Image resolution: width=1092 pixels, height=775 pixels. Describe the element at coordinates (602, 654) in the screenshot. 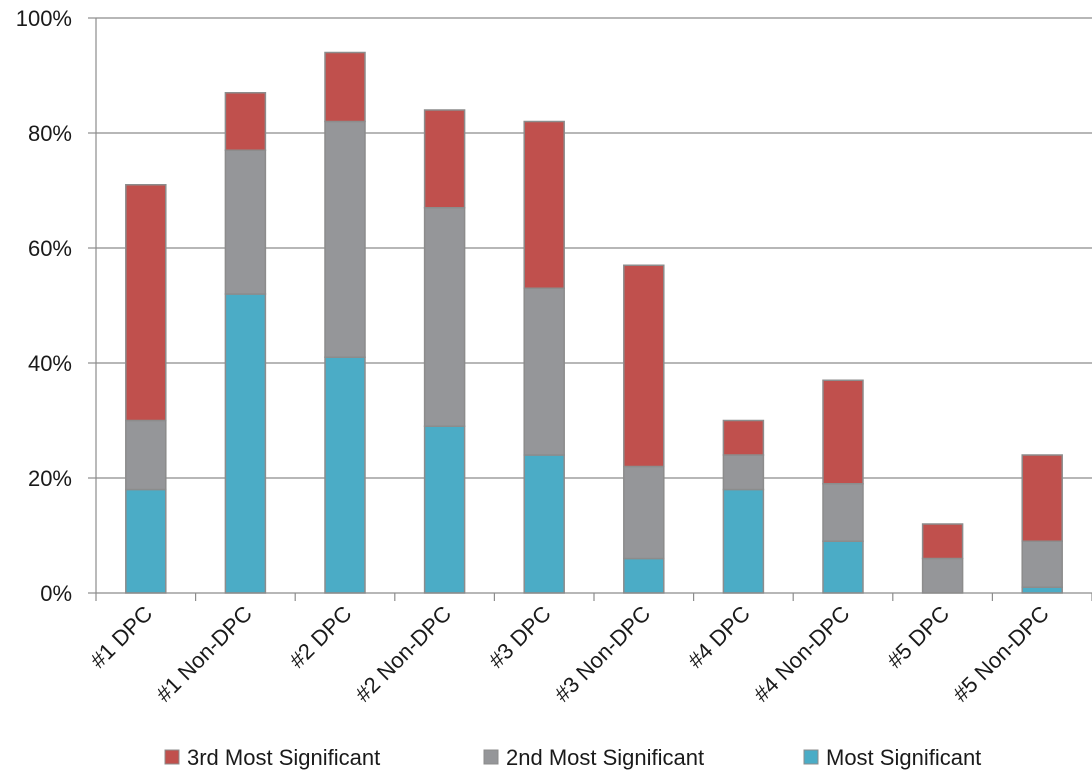

I see `x-tick-label: #3 Non-DPC` at that location.